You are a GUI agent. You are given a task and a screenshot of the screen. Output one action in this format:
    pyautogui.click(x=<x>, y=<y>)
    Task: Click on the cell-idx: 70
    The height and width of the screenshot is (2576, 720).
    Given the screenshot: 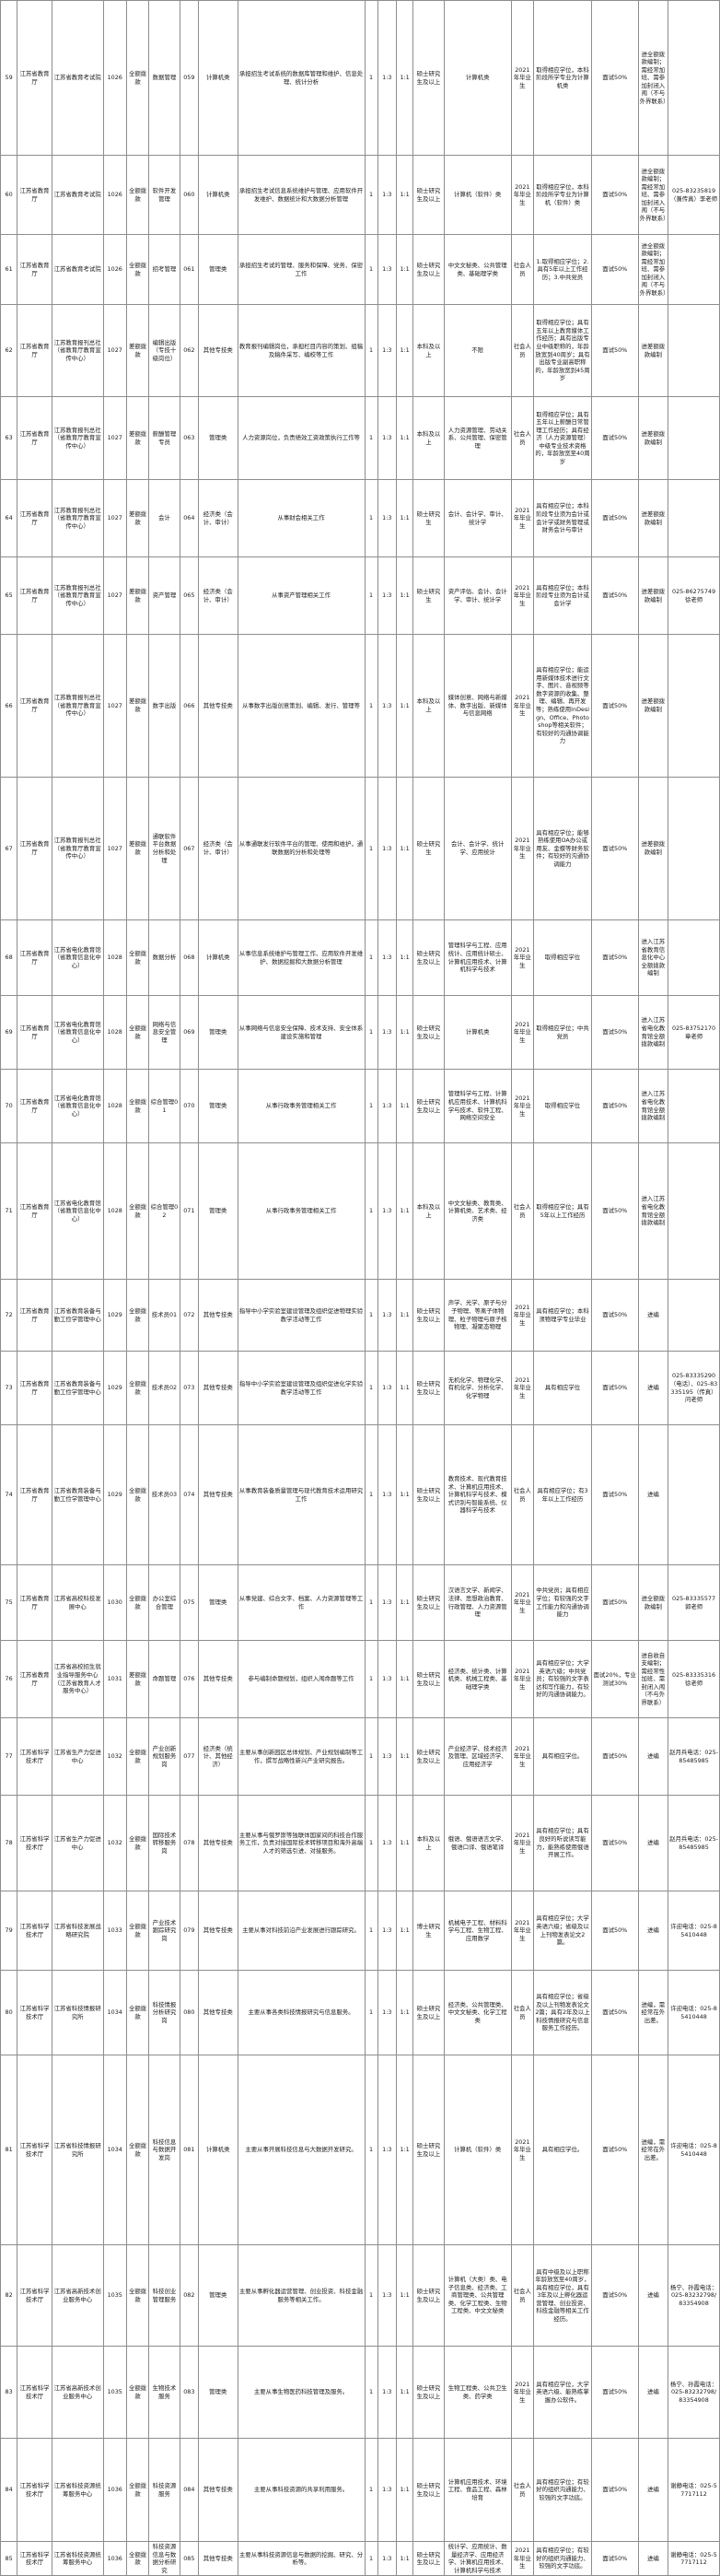 What is the action you would take?
    pyautogui.click(x=9, y=1106)
    